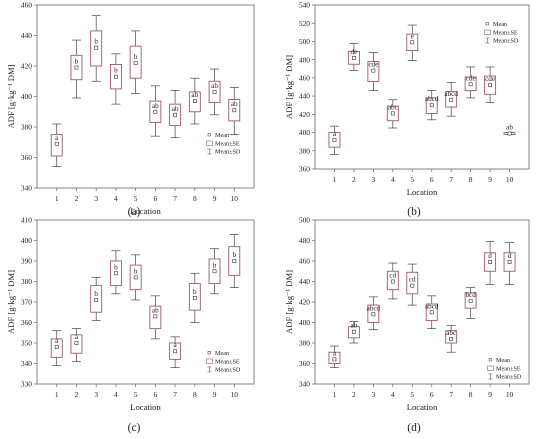  Describe the element at coordinates (510, 256) in the screenshot. I see `group-letter: d` at that location.